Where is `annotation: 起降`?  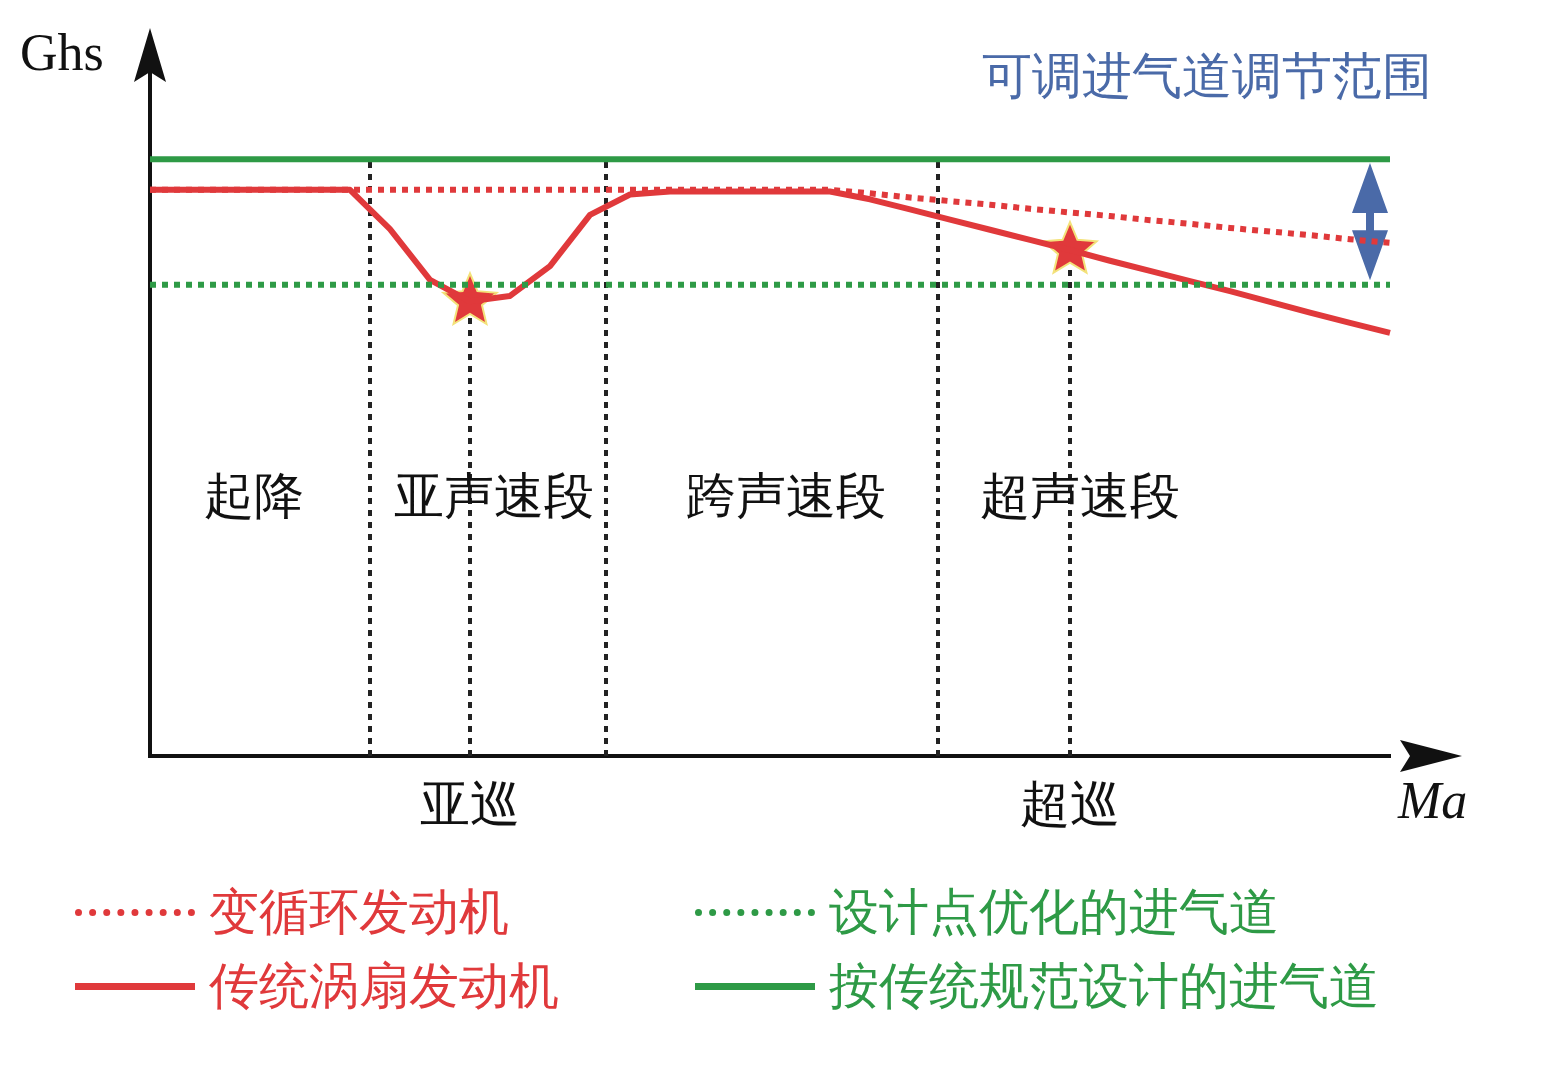
annotation: 起降 is located at coordinates (254, 495).